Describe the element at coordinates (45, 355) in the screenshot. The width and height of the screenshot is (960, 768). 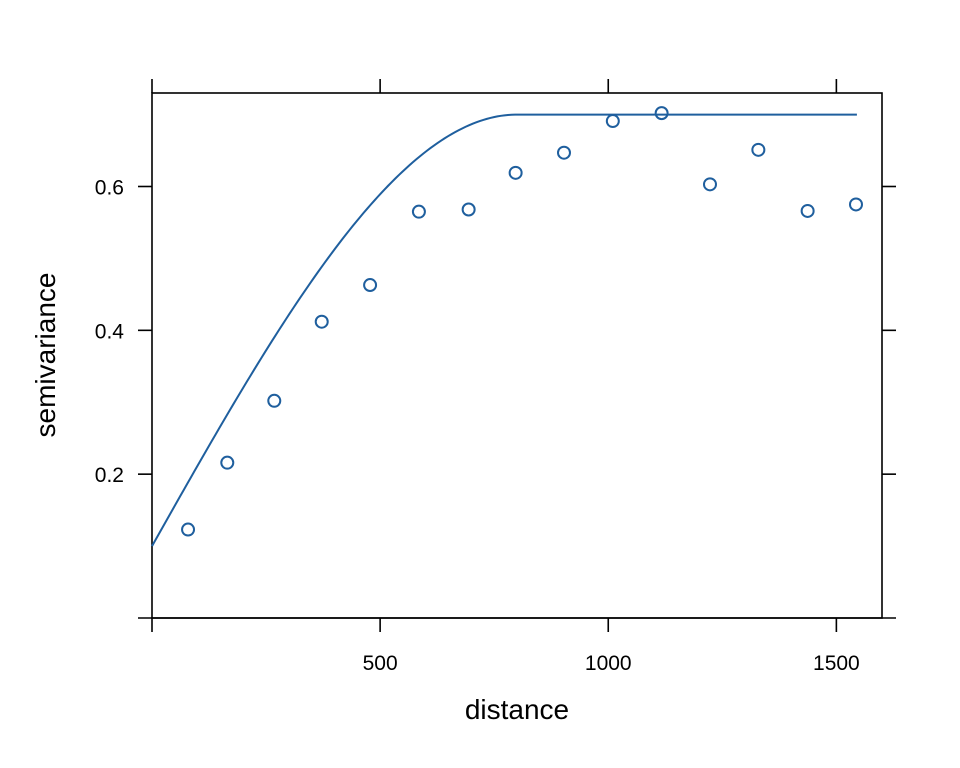
I see `y-axis-title: semivariance` at that location.